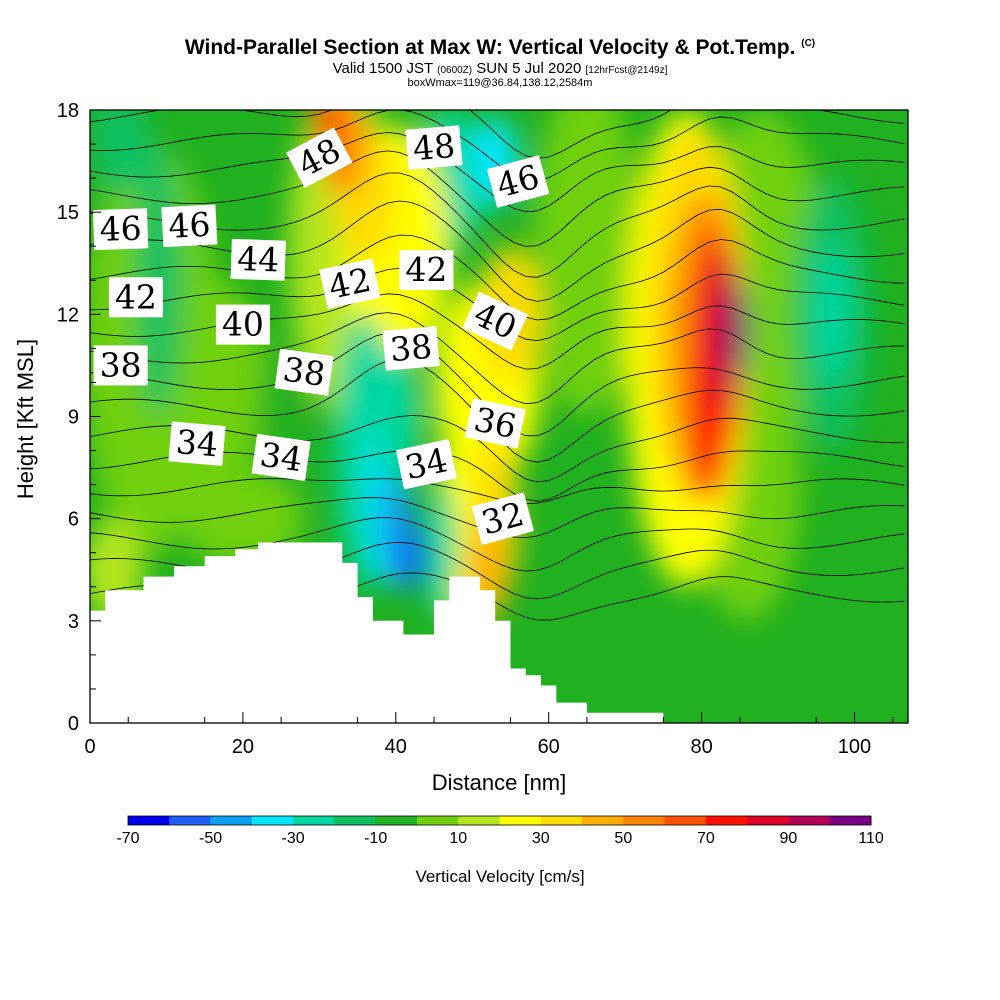 This screenshot has height=1000, width=1000. Describe the element at coordinates (73, 622) in the screenshot. I see `y-tick-label: 3` at that location.